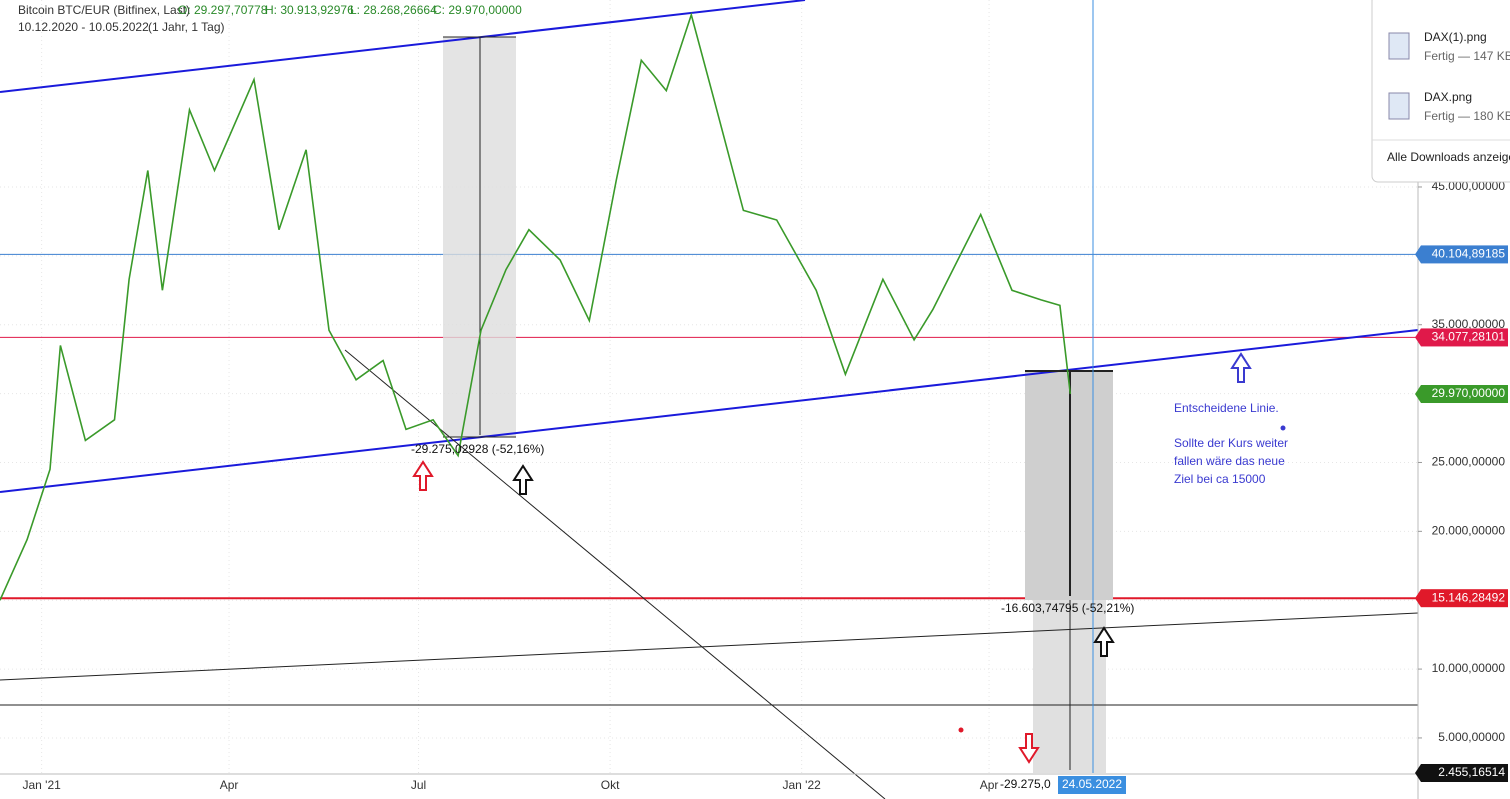 The image size is (1510, 799). Describe the element at coordinates (393, 10) in the screenshot. I see `header: L: 28.268,26664` at that location.